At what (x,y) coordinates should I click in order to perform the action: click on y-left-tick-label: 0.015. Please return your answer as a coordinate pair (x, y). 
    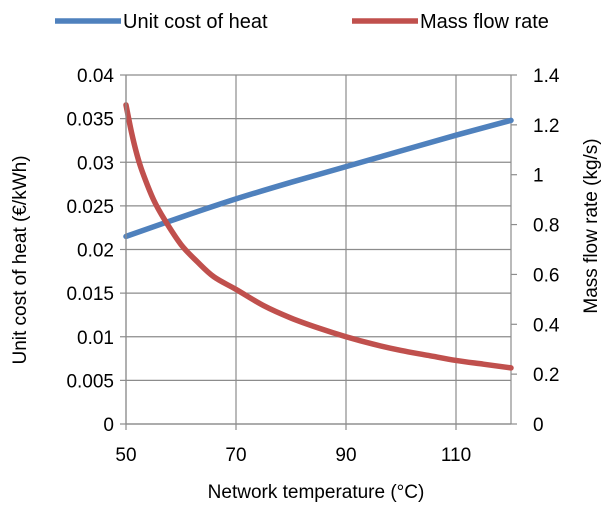
    Looking at the image, I should click on (90, 294).